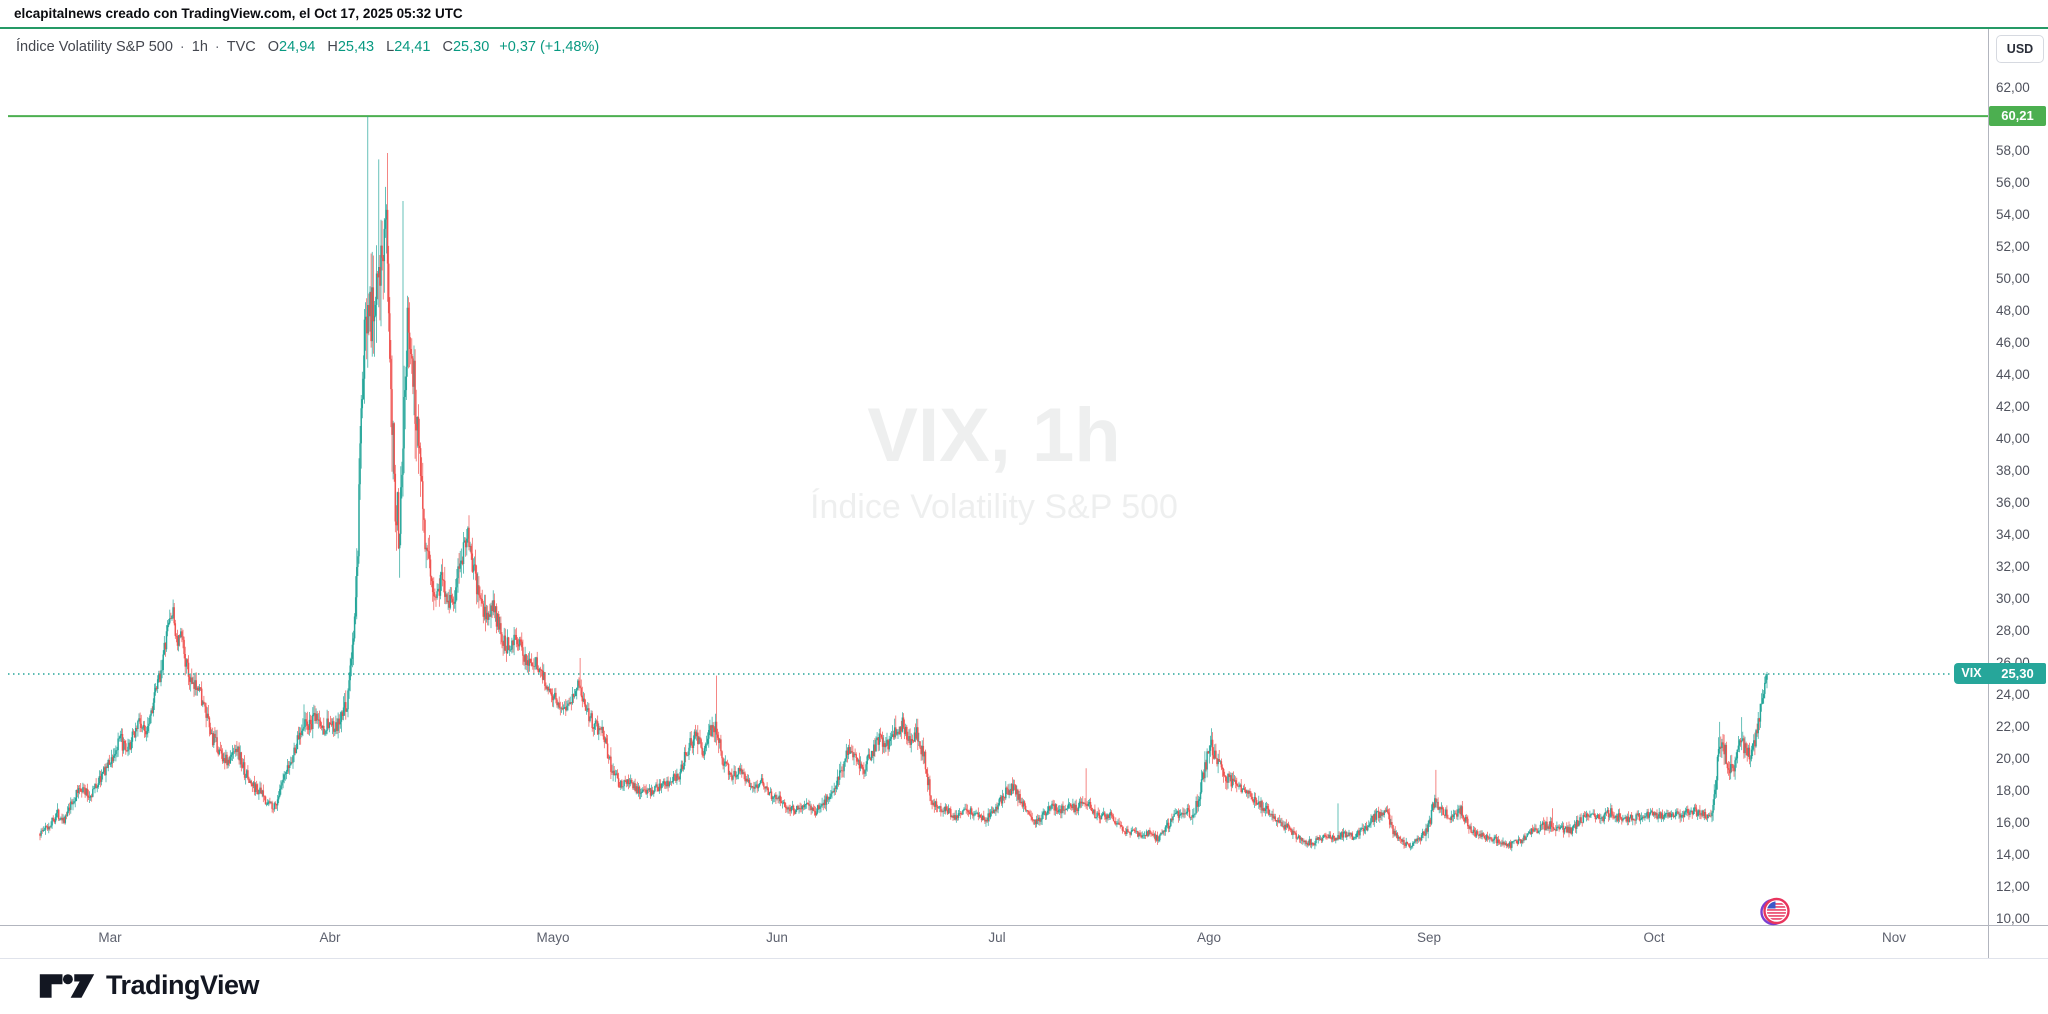 This screenshot has width=2048, height=1014. Describe the element at coordinates (2013, 630) in the screenshot. I see `price-tick-label: 28,00` at that location.